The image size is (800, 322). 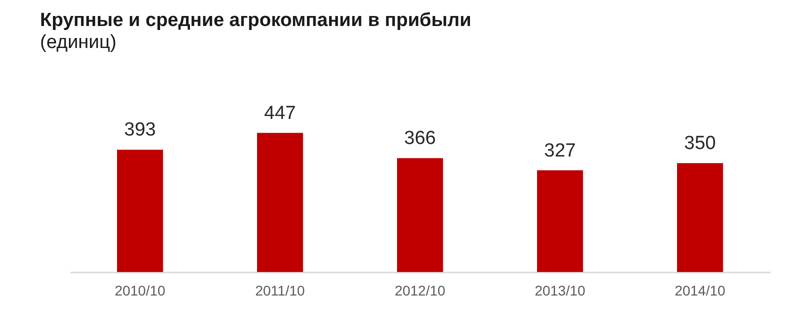 What do you see at coordinates (140, 290) in the screenshot?
I see `x-tick-label: 2010/10` at bounding box center [140, 290].